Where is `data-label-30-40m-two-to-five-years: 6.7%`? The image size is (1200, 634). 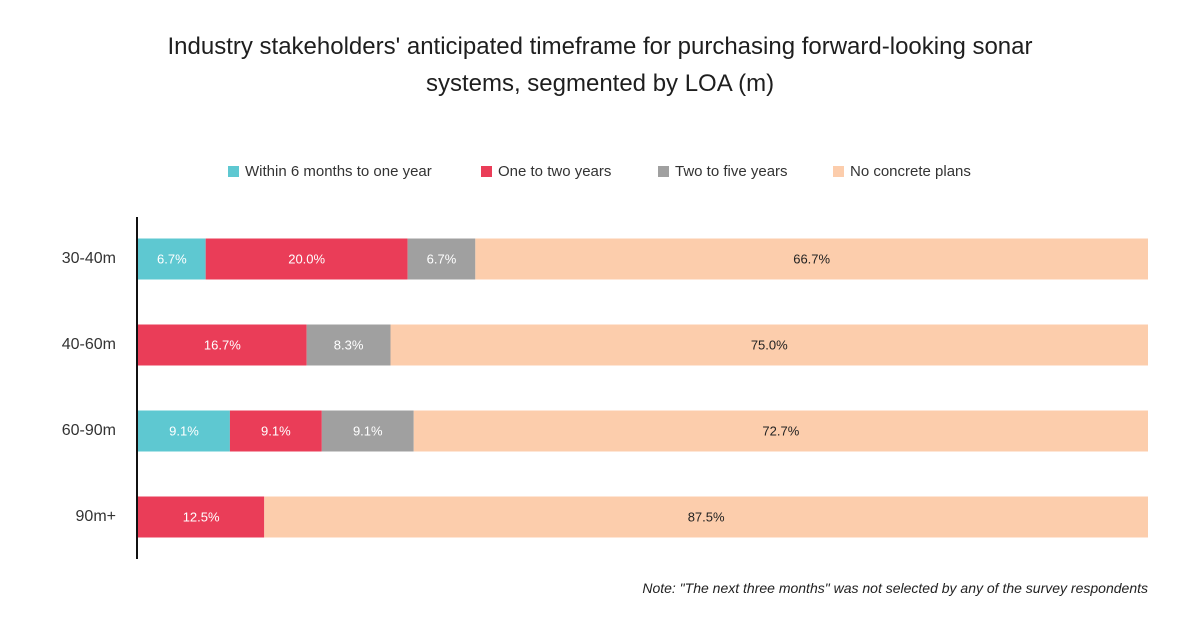 data-label-30-40m-two-to-five-years: 6.7% is located at coordinates (442, 258).